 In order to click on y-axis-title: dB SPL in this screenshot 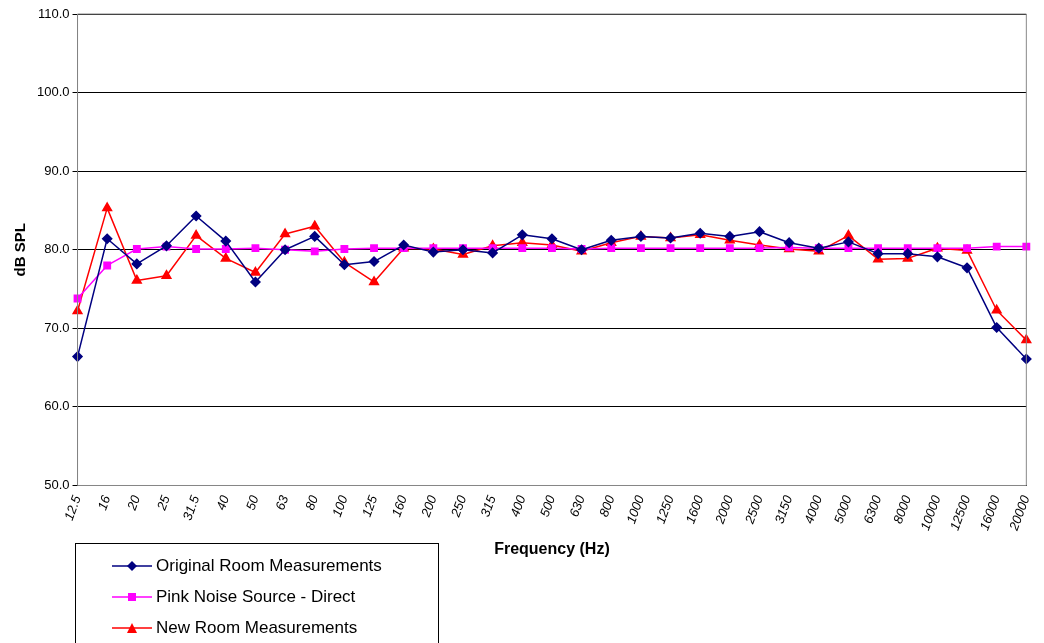, I will do `click(20, 250)`.